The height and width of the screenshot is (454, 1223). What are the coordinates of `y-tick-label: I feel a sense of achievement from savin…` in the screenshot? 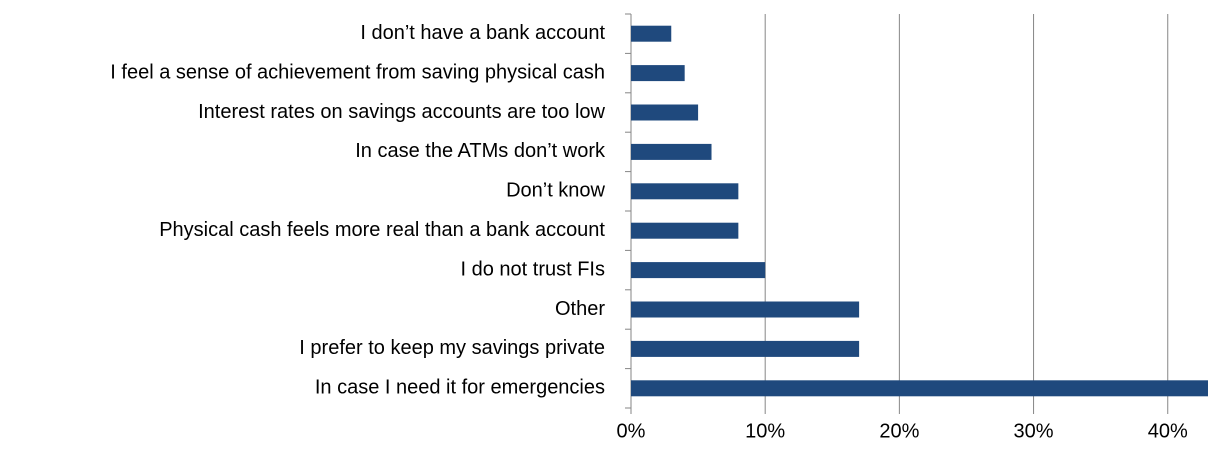 It's located at (357, 72).